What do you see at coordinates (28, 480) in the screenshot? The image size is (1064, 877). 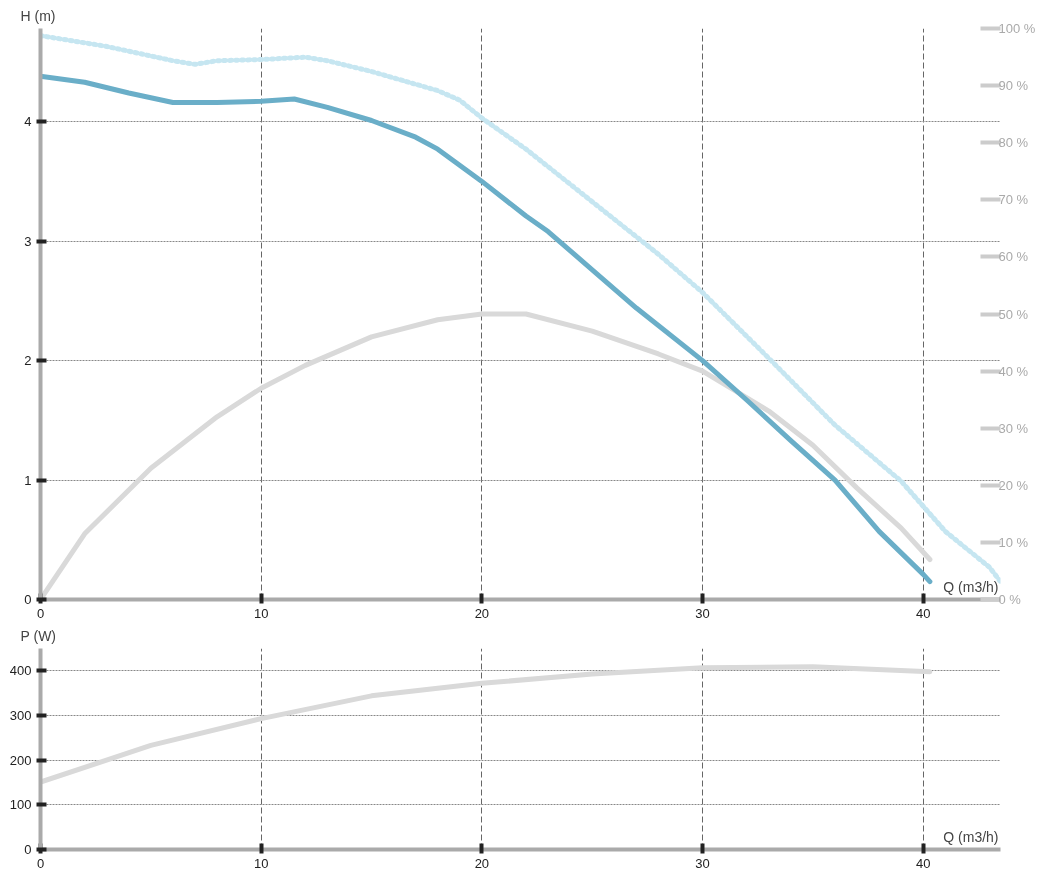 I see `y-tick-label: 1` at bounding box center [28, 480].